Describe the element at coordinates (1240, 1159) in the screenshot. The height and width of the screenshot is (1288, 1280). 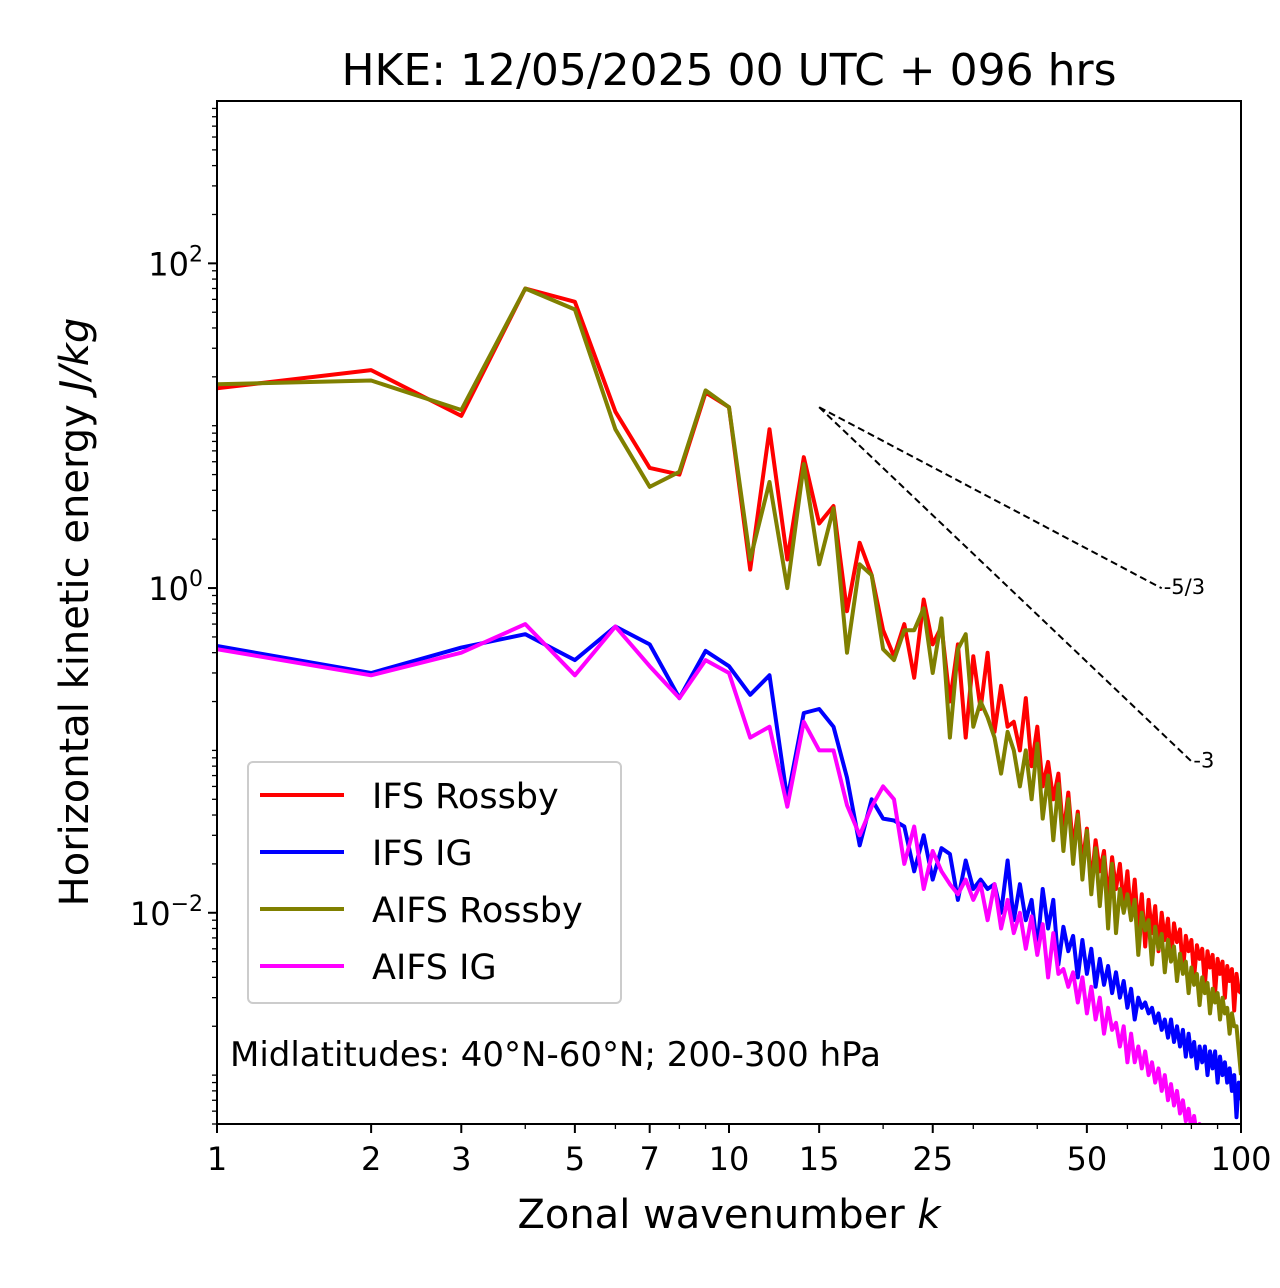
I see `x-tick-label: 100` at that location.